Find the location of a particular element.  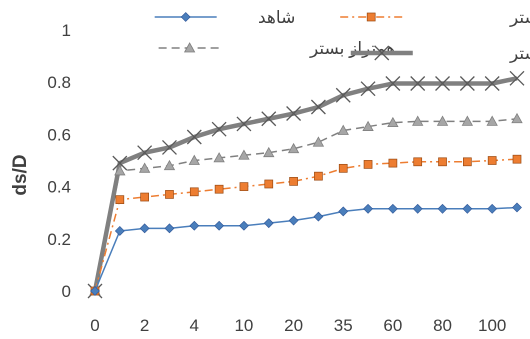

legend-item-0: شاهد is located at coordinates (224, 17).